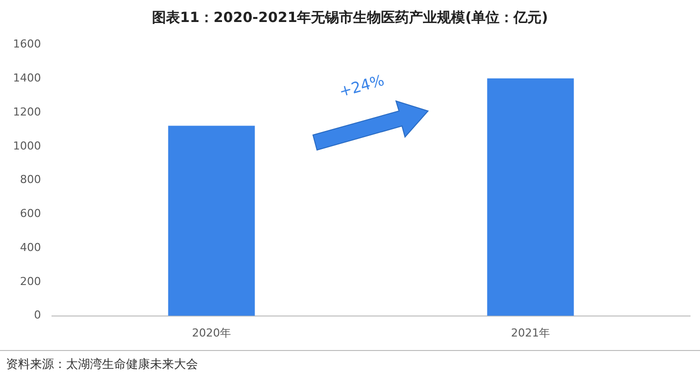  Describe the element at coordinates (26, 78) in the screenshot. I see `y-tick-label: 1400` at that location.